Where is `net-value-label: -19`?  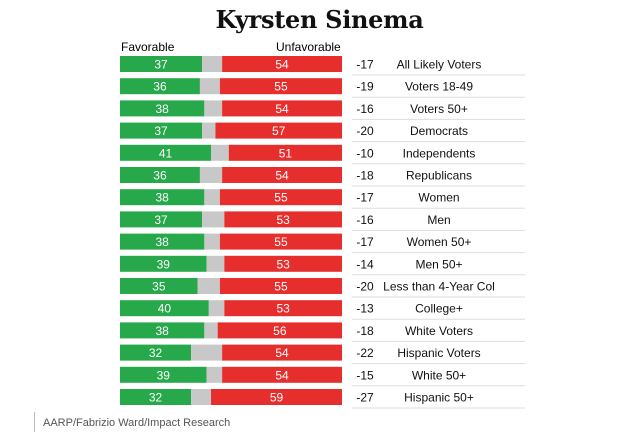
net-value-label: -19 is located at coordinates (365, 87).